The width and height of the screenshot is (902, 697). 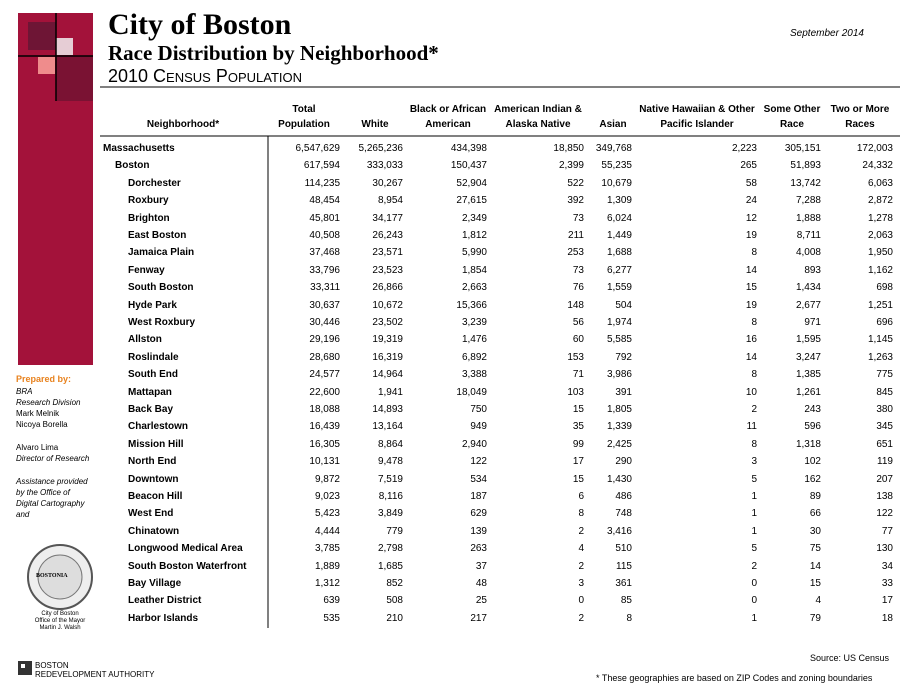 What do you see at coordinates (185, 549) in the screenshot?
I see `row-label: Longwood Medical Area` at bounding box center [185, 549].